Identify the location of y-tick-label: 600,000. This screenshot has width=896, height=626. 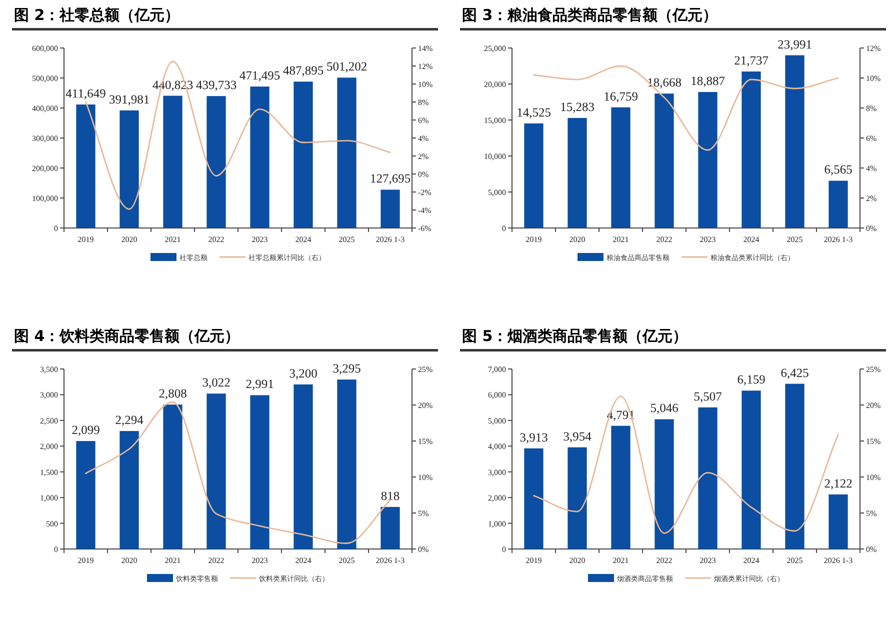
(45, 48).